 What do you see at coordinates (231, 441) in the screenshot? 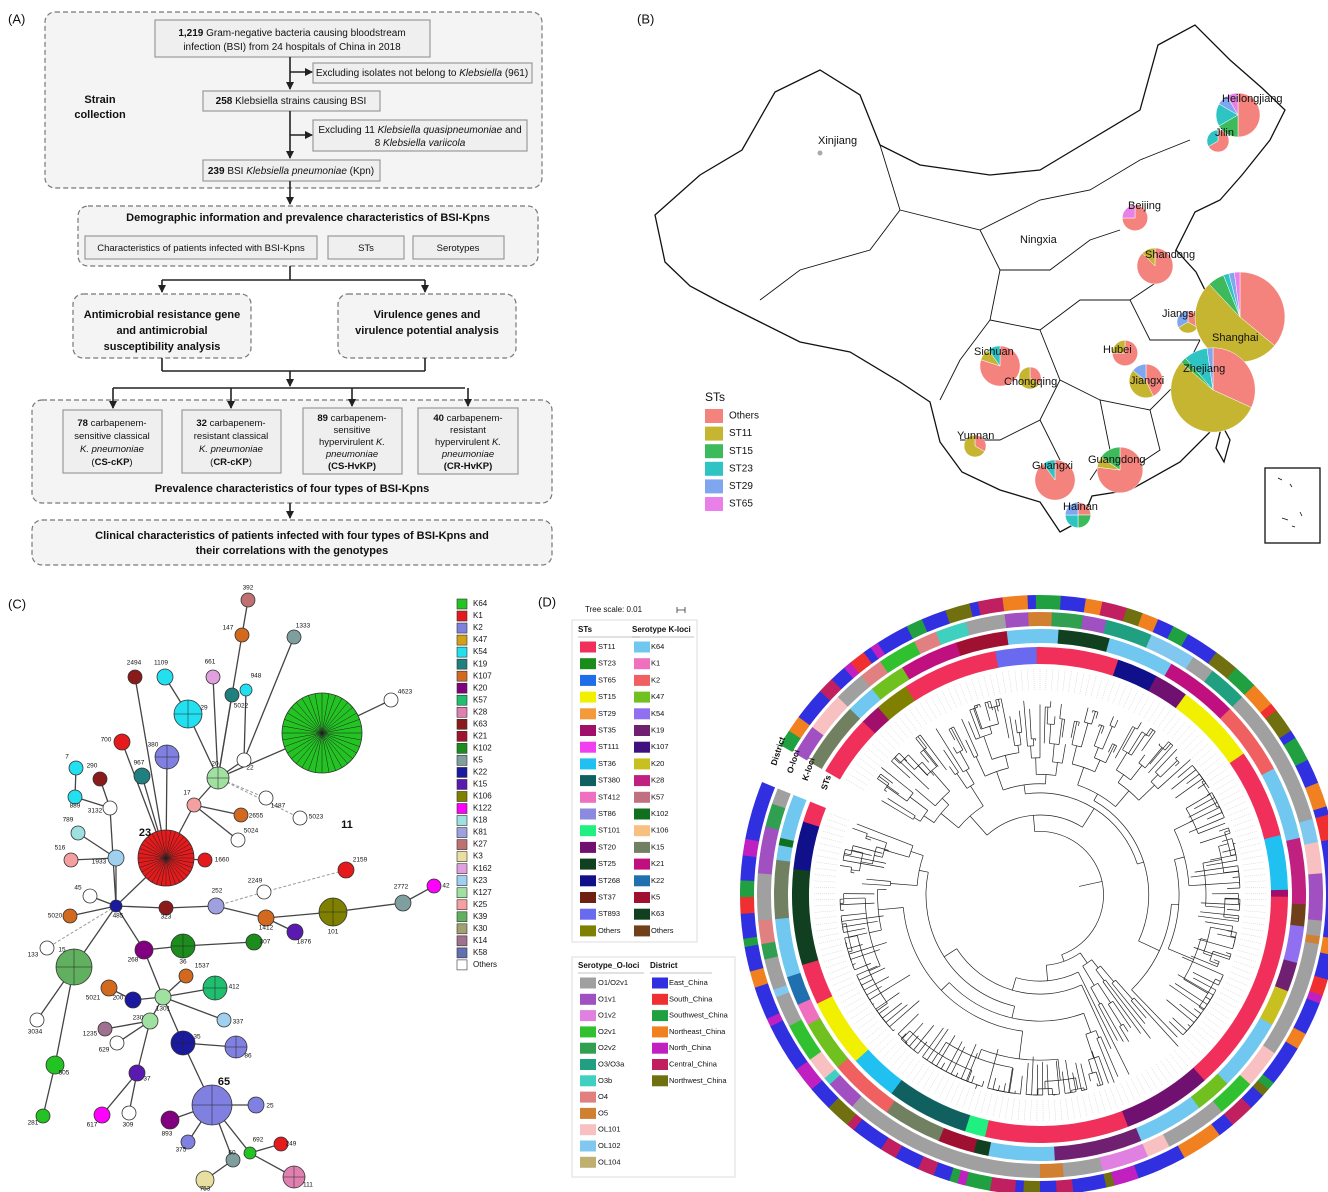
I see `box` at bounding box center [231, 441].